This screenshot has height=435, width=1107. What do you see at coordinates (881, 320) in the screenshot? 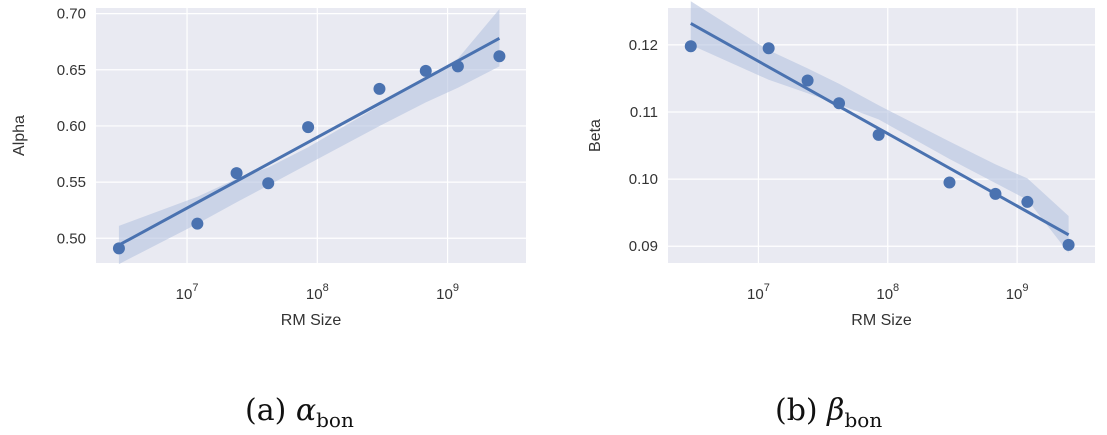
I see `beta-xaxis-label: RM Size` at bounding box center [881, 320].